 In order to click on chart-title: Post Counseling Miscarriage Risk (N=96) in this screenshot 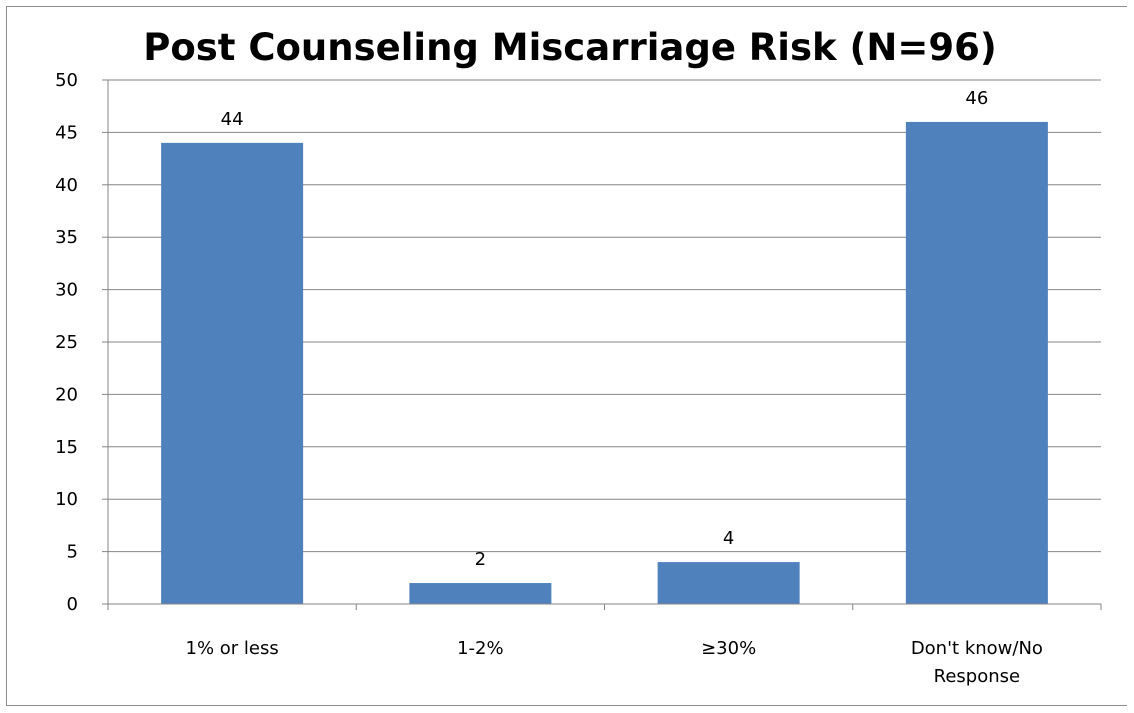, I will do `click(570, 47)`.